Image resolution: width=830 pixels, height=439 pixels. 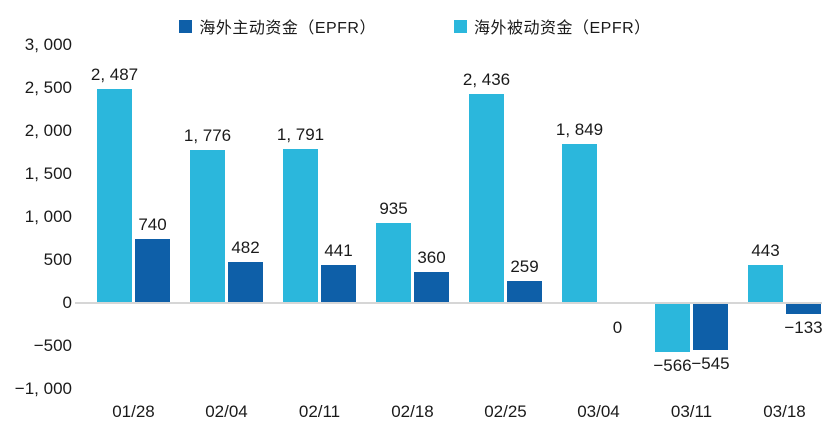 What do you see at coordinates (691, 411) in the screenshot?
I see `x-axis-category-label: 03/11` at bounding box center [691, 411].